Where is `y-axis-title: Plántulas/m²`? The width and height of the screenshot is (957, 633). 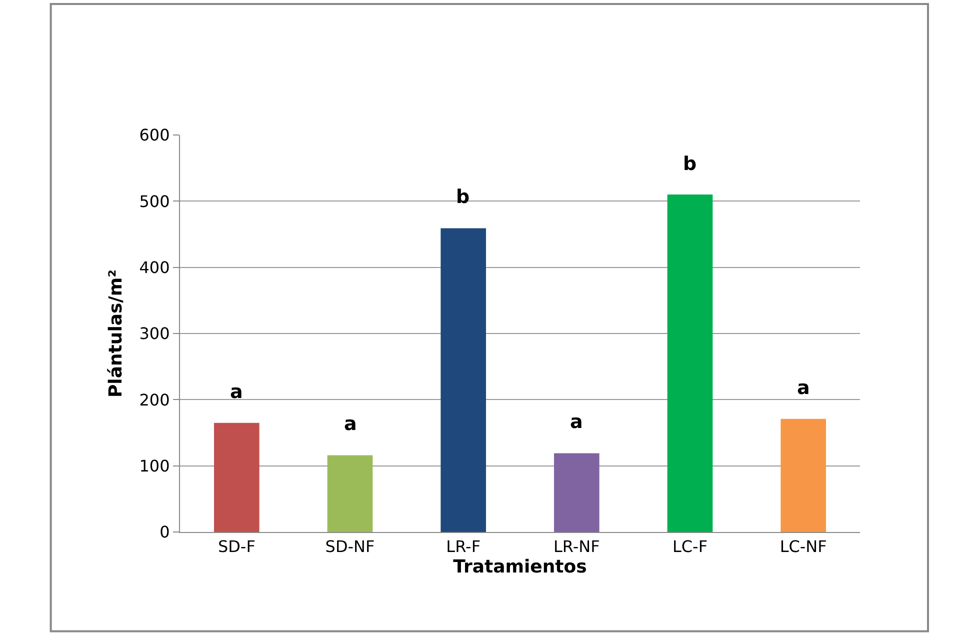
y-axis-title: Plántulas/m² is located at coordinates (115, 334).